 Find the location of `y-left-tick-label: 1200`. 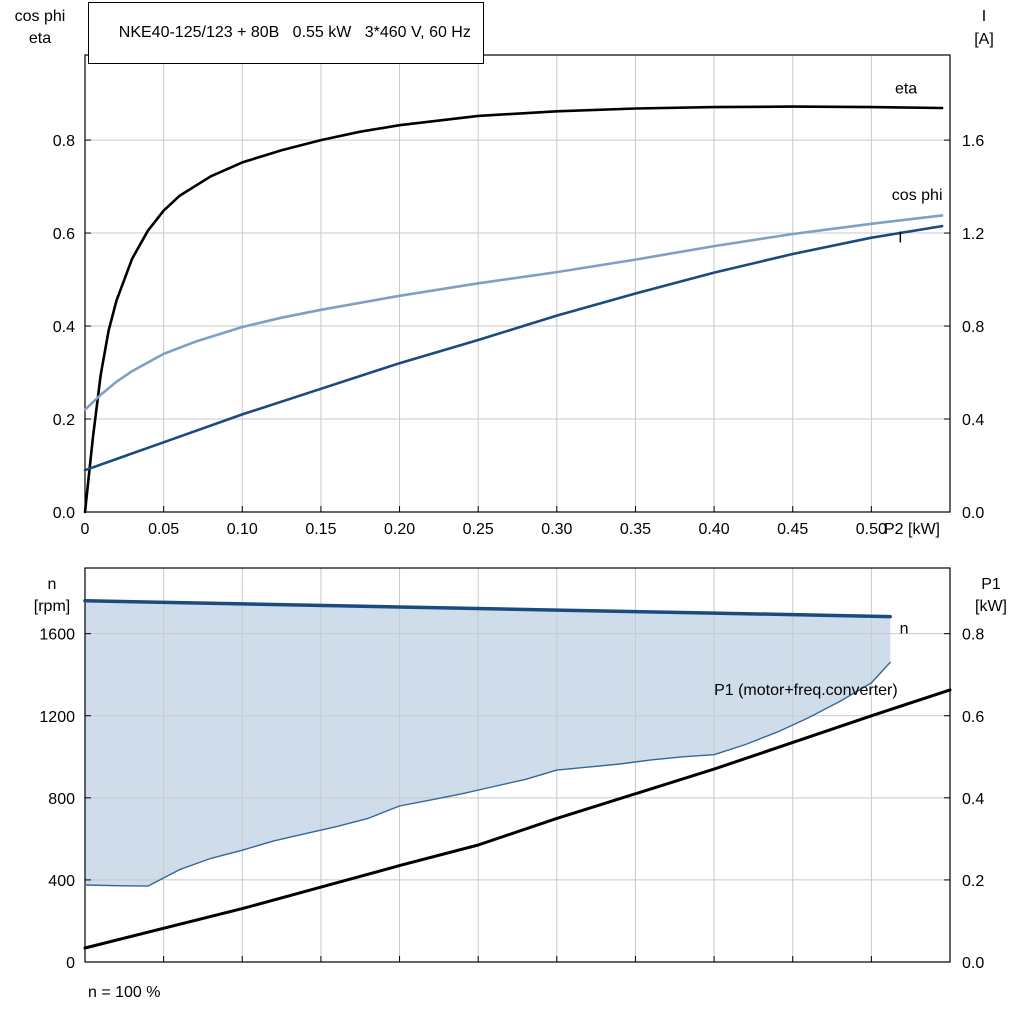

y-left-tick-label: 1200 is located at coordinates (57, 717).